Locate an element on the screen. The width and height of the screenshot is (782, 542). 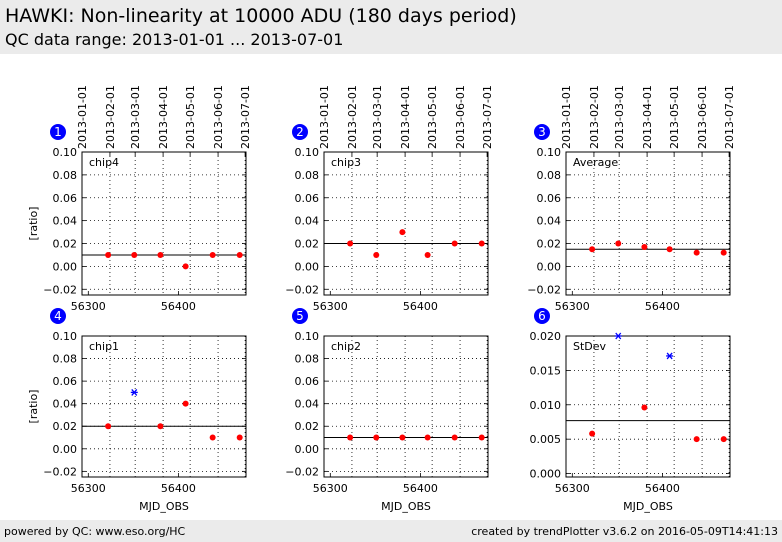
date-tick-label: 2013-04-01 is located at coordinates (647, 117).